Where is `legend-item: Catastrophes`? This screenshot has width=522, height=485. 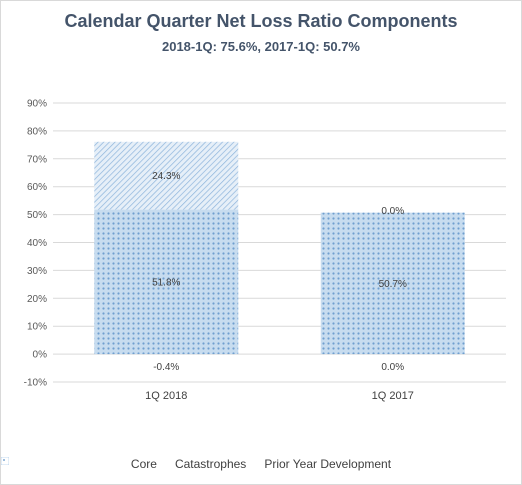 legend-item: Catastrophes is located at coordinates (124, 464).